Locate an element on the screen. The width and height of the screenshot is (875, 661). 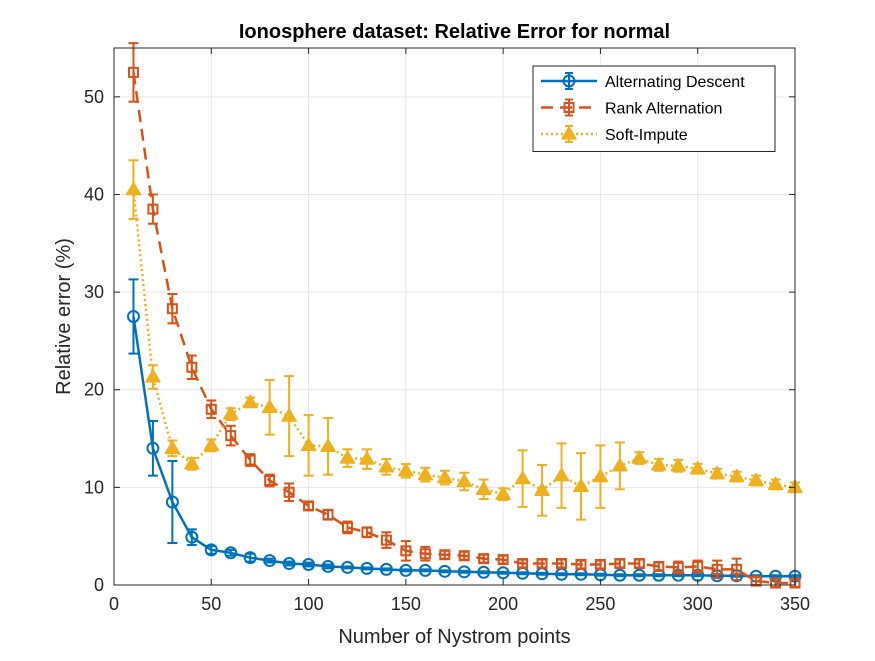
y-tick-label: 0 is located at coordinates (99, 585).